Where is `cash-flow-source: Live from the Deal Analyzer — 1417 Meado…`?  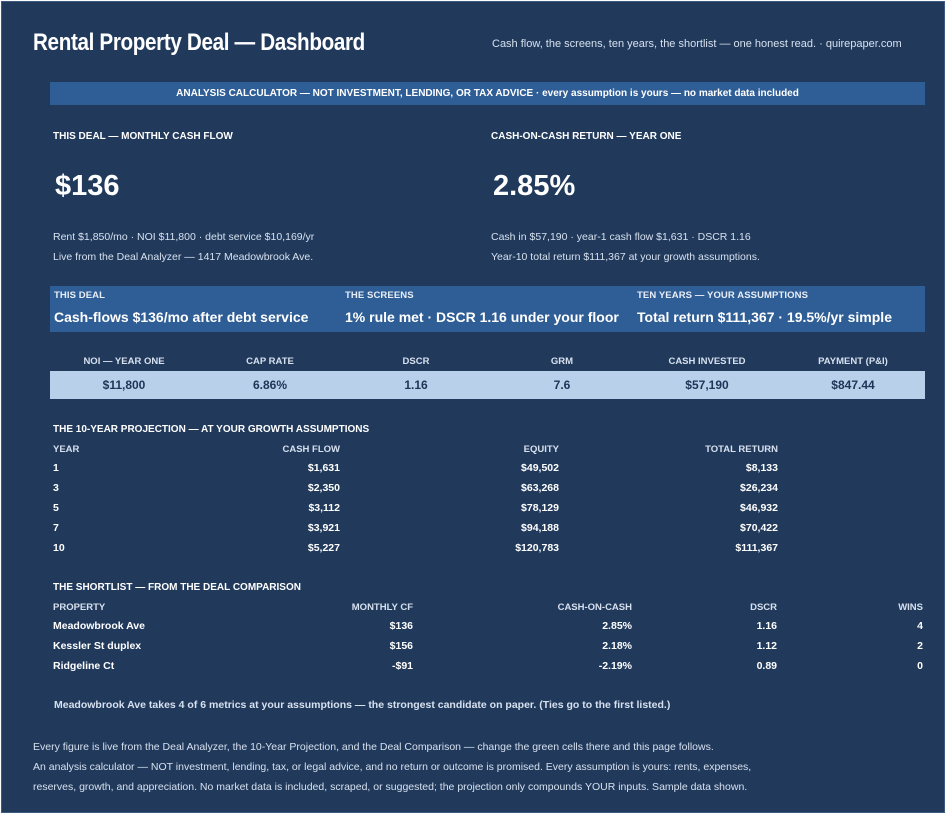
cash-flow-source: Live from the Deal Analyzer — 1417 Meado… is located at coordinates (183, 257).